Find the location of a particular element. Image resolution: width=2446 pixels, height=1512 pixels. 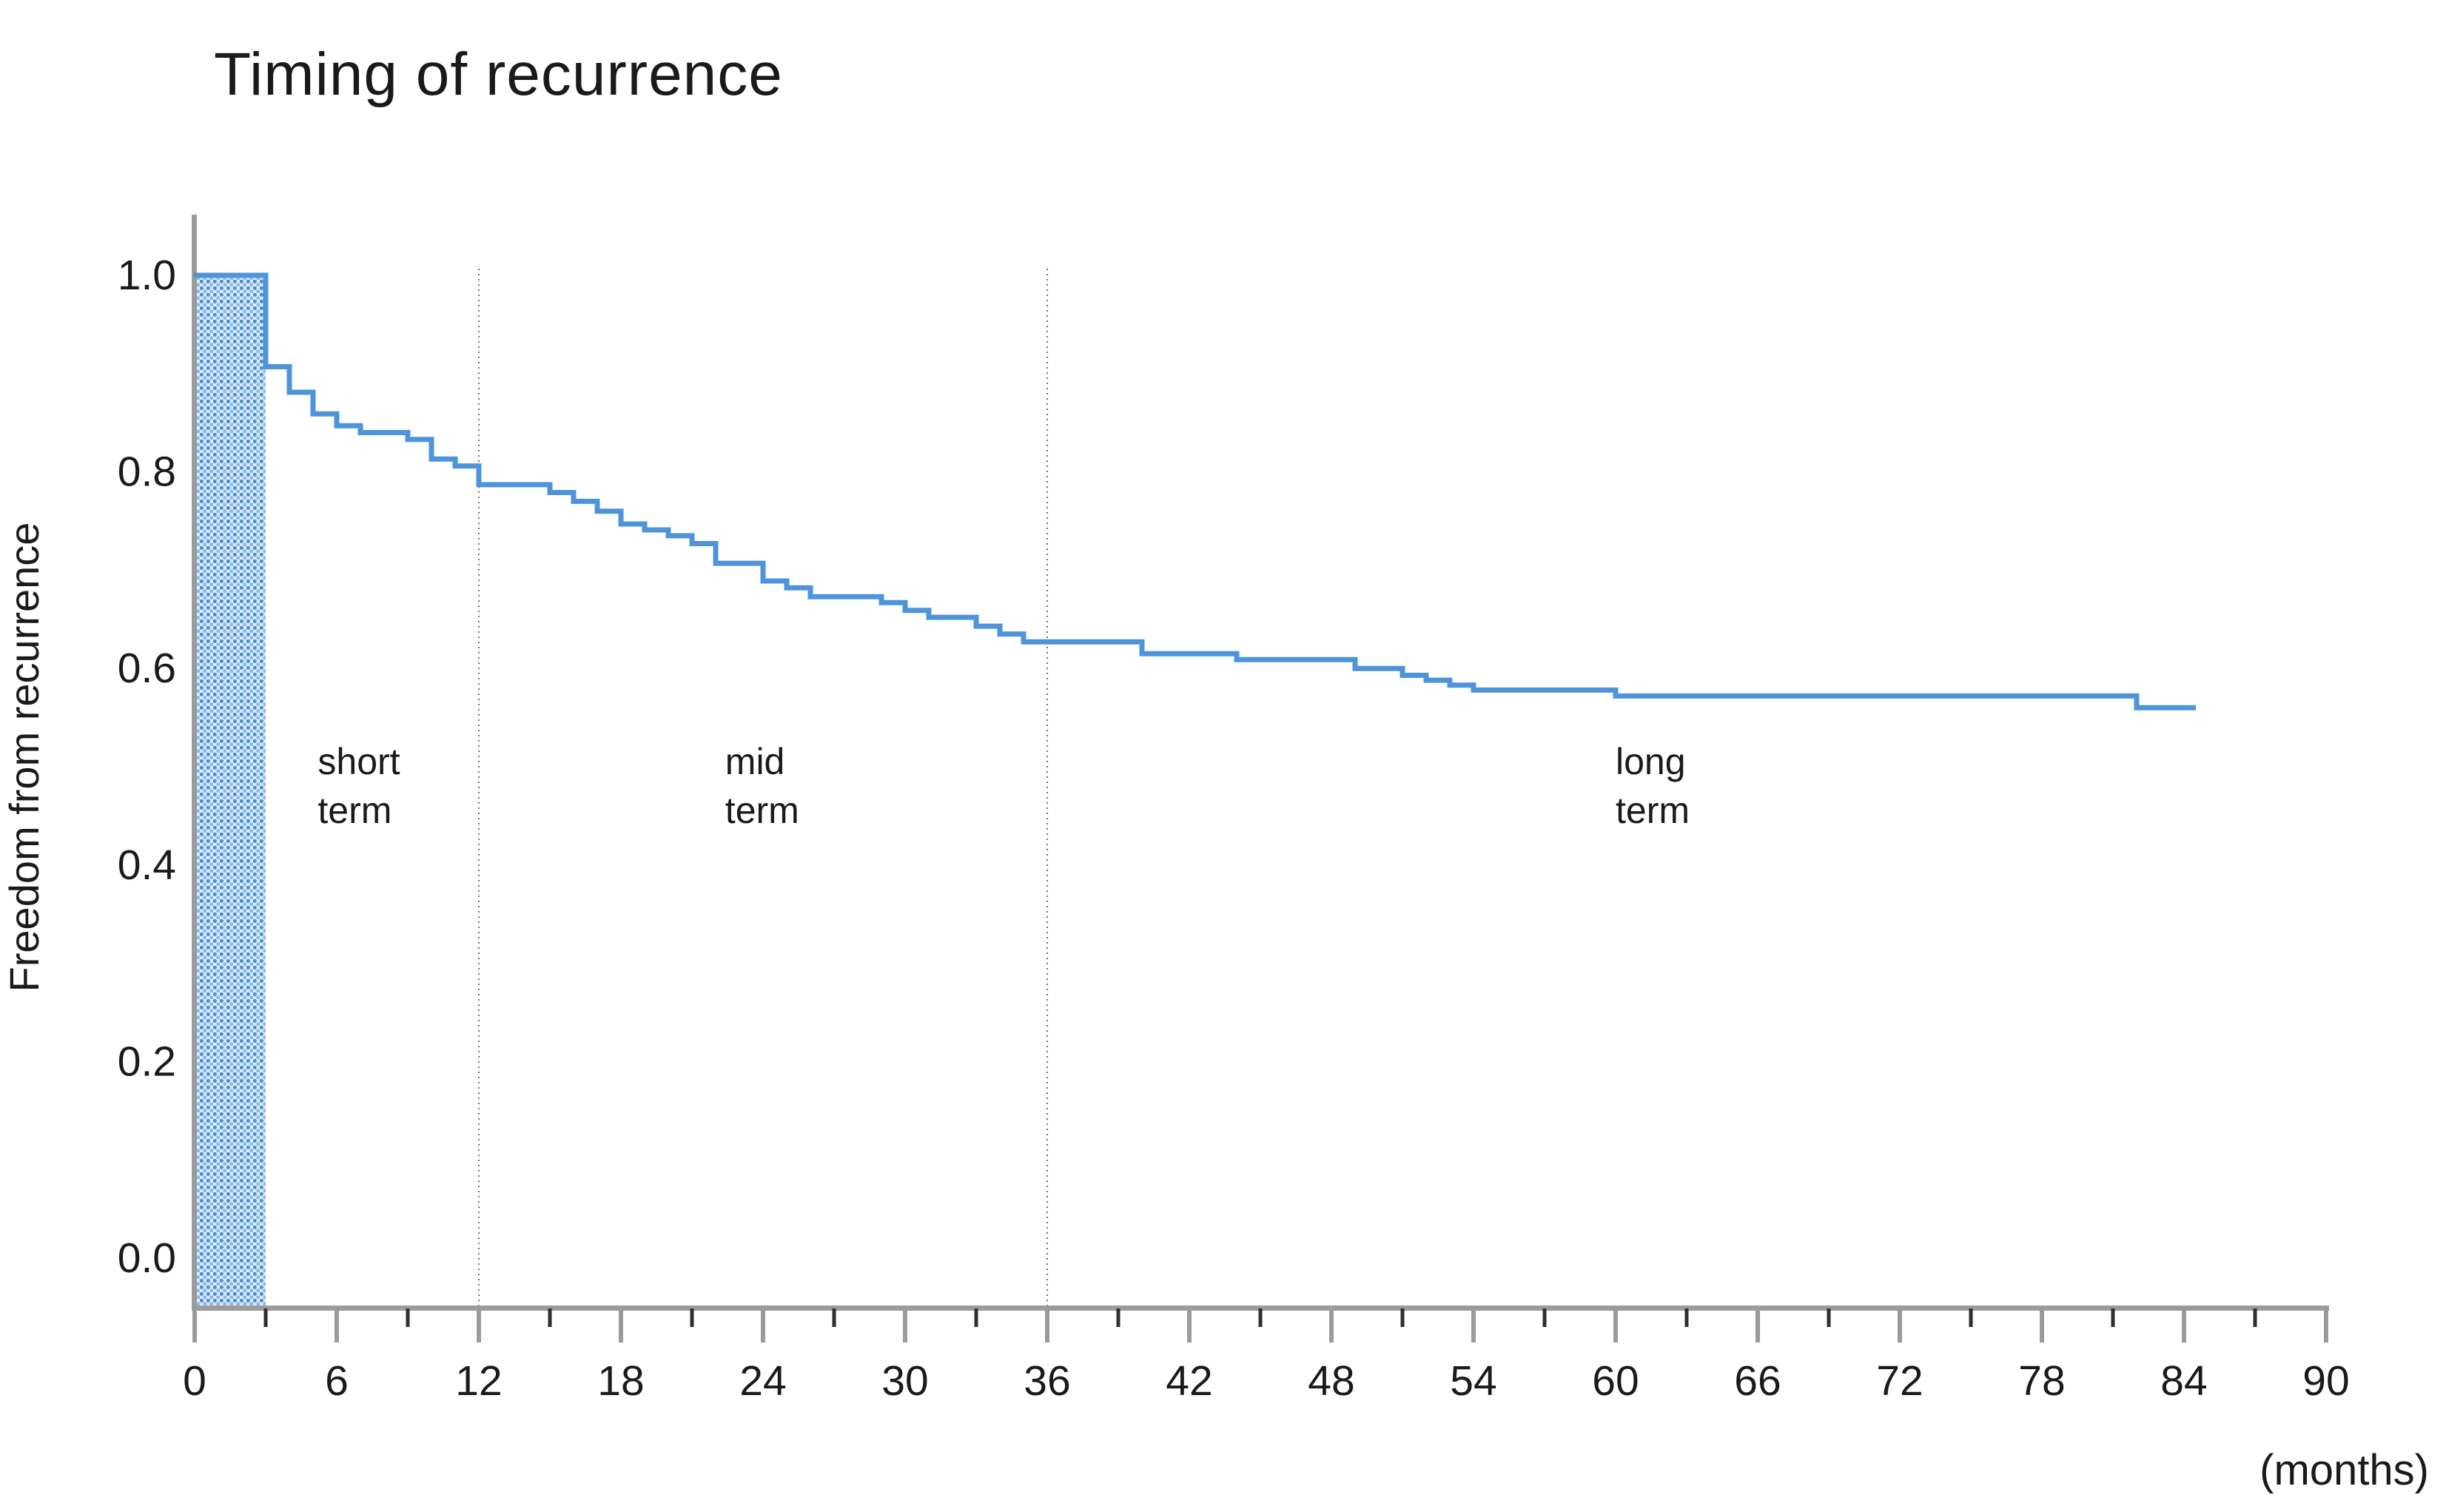

short-term-label-line1: short is located at coordinates (359, 761).